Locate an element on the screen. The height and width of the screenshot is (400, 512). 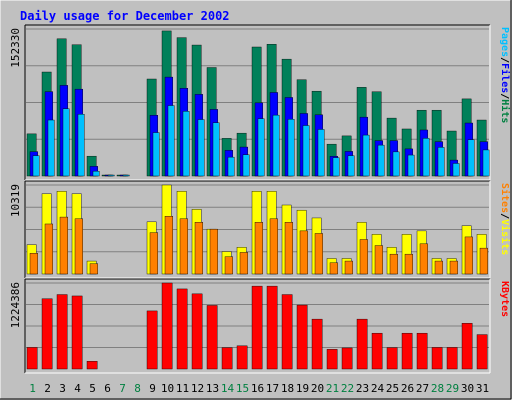
day-label: 30 is located at coordinates (467, 388).